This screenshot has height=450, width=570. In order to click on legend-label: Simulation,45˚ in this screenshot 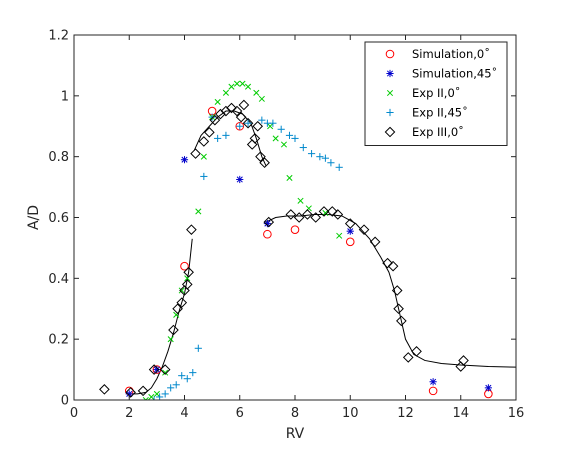, I will do `click(454, 73)`.